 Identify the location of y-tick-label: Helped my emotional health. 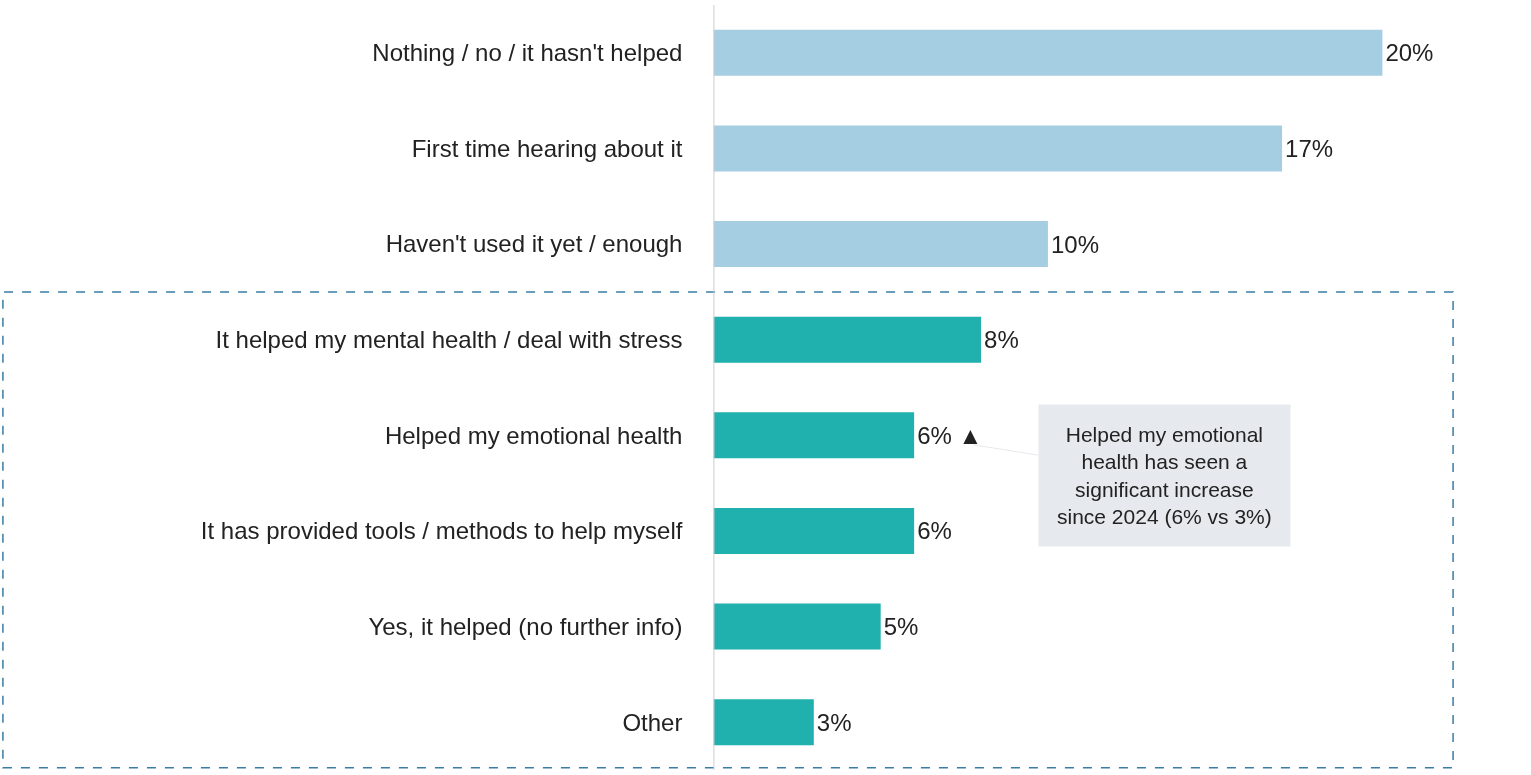
(533, 435).